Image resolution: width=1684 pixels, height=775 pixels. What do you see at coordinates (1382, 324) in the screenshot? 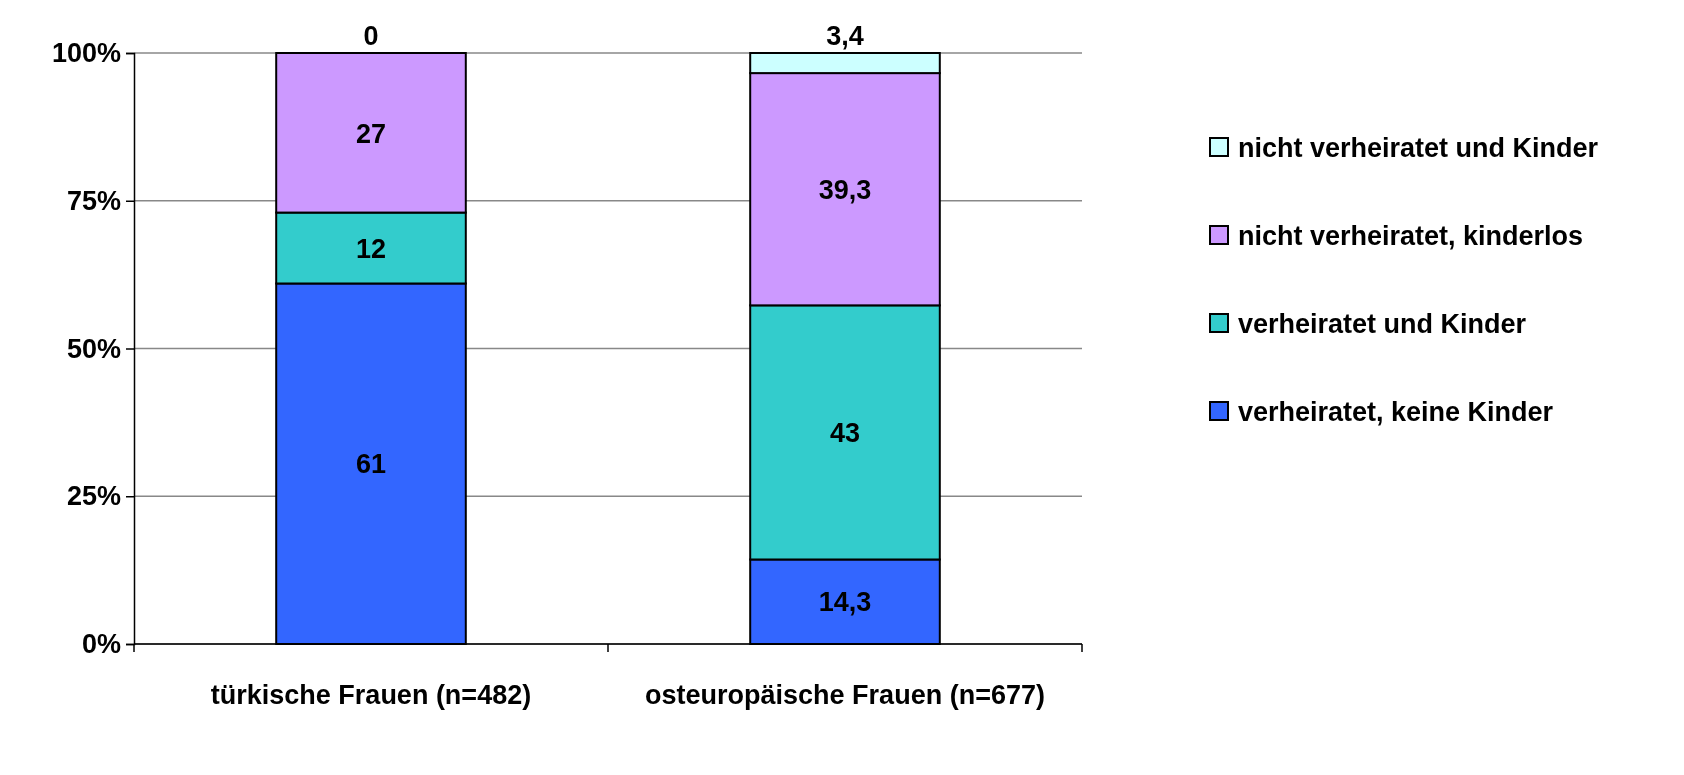
I see `legend-label: verheiratet und Kinder` at bounding box center [1382, 324].